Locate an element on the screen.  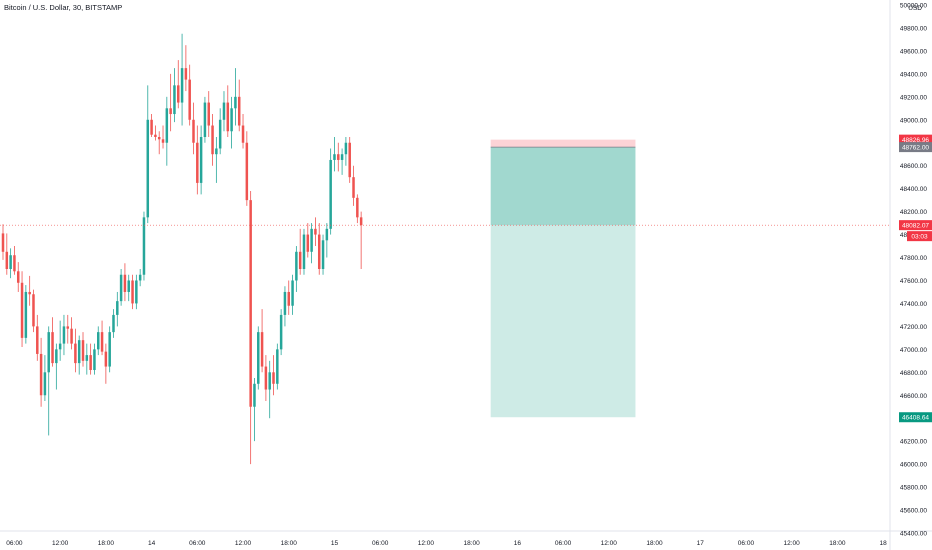
price-tick-label: 48400.00 is located at coordinates (913, 189).